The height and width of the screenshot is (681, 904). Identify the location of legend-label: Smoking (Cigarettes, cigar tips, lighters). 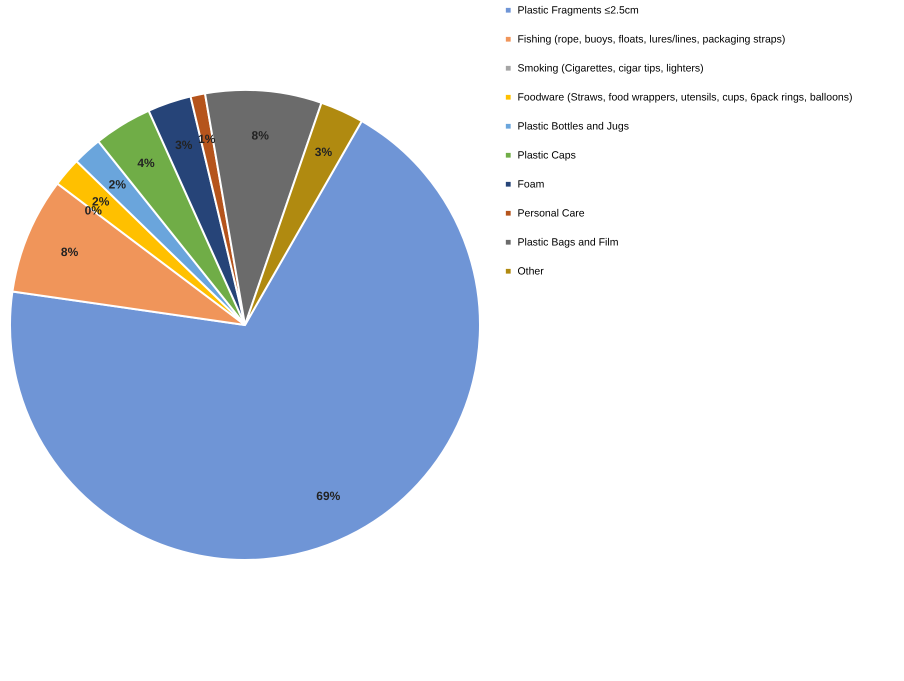
(611, 68).